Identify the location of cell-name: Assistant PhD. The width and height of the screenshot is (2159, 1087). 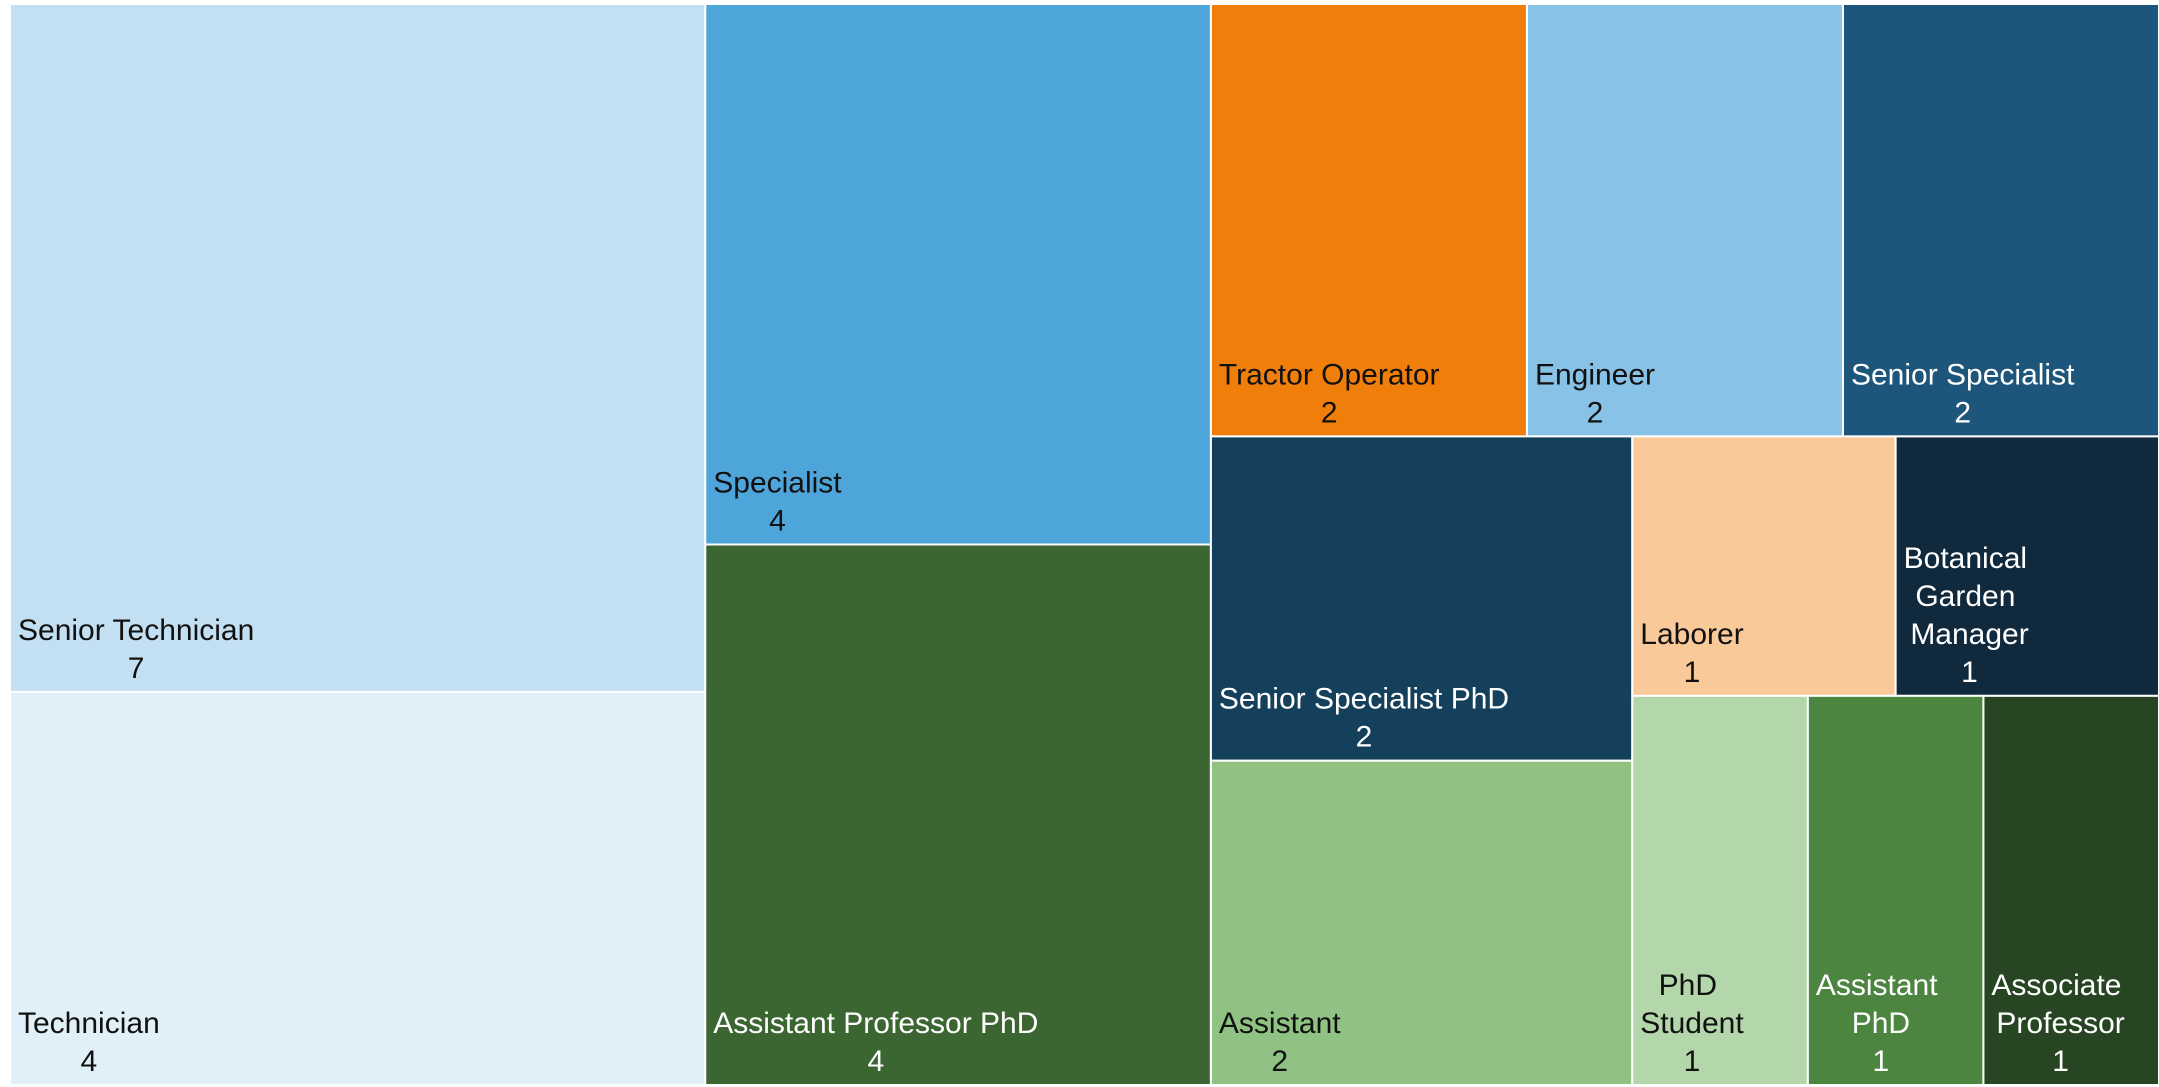
(1881, 1004).